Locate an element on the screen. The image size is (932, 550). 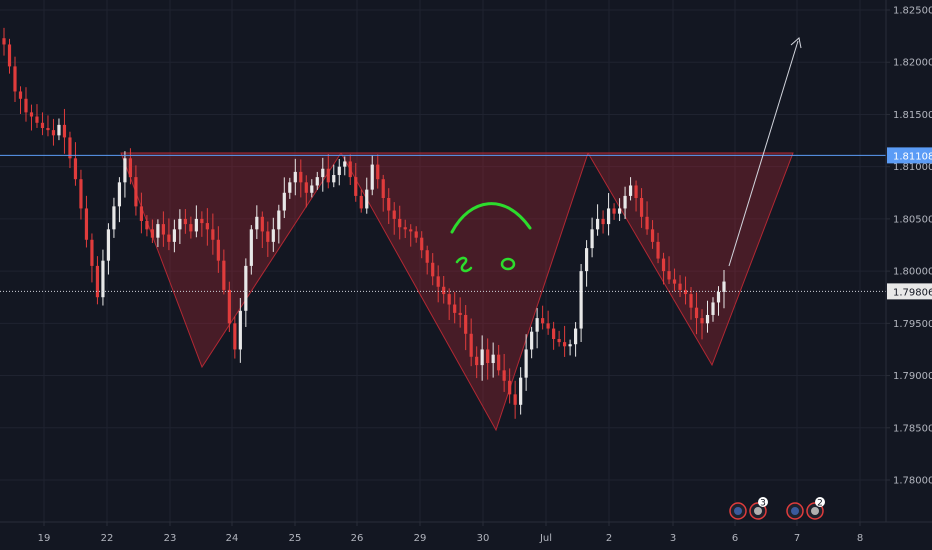
neckline-price-label: 1.81108 is located at coordinates (912, 156).